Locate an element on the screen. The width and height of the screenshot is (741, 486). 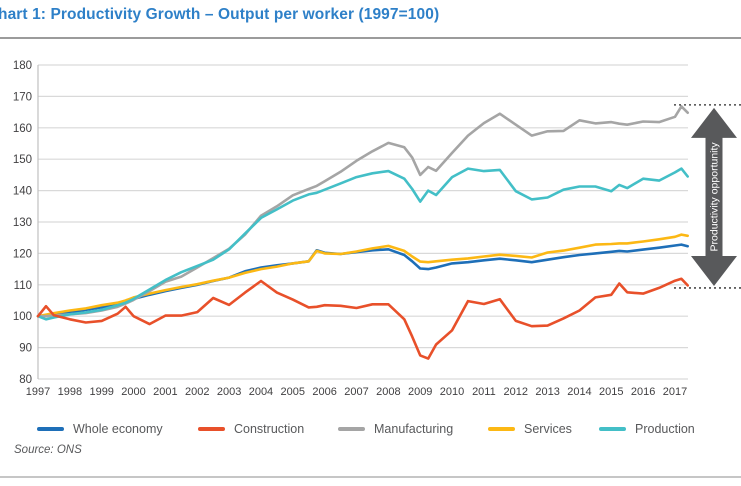
source-note: Source: ONS is located at coordinates (48, 450).